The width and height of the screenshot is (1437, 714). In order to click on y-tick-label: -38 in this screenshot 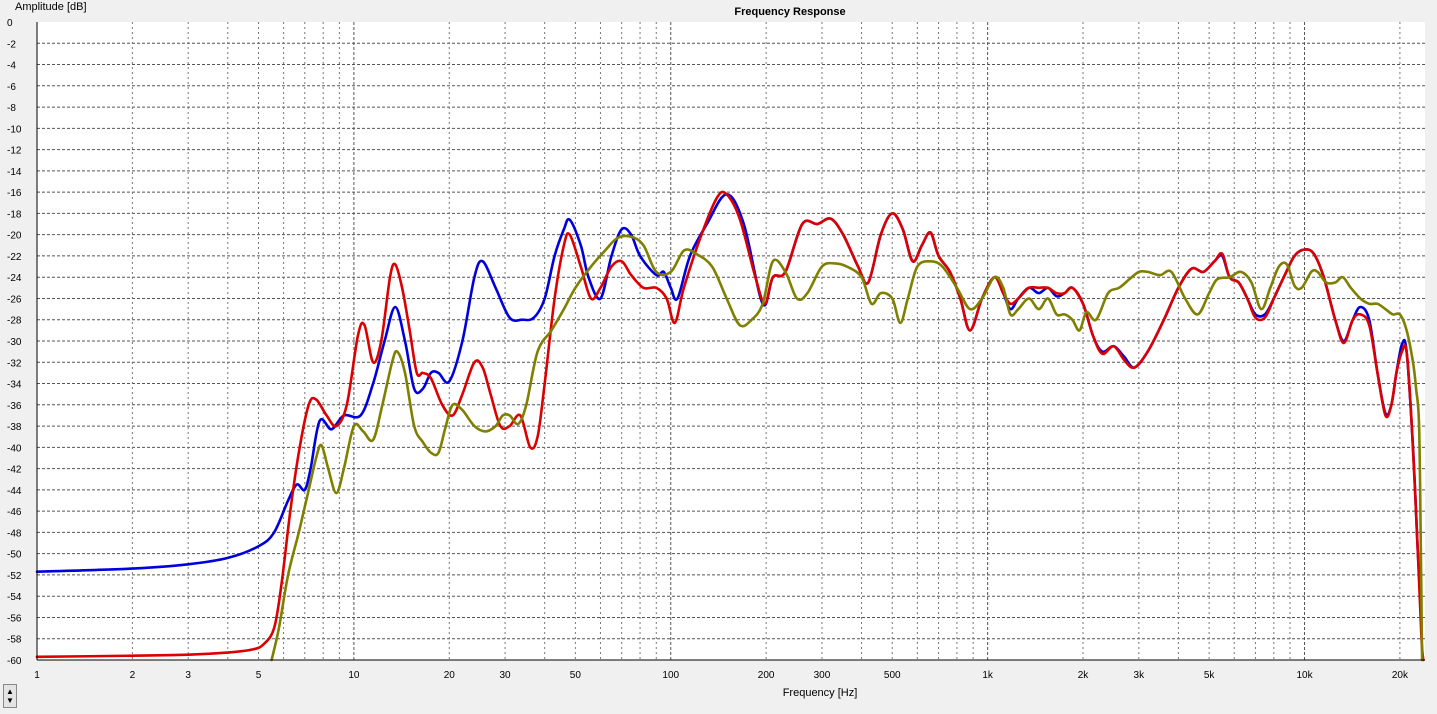, I will do `click(14, 427)`.